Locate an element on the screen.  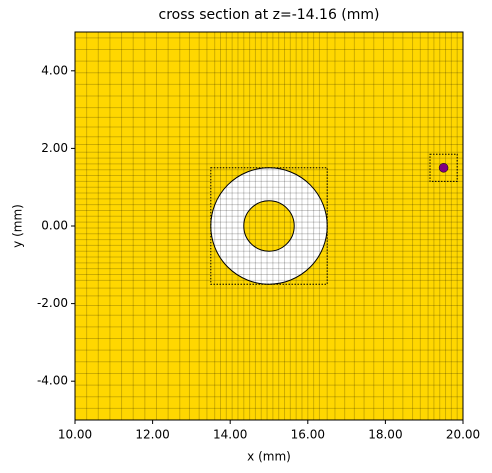
x-axis-label: x (mm) is located at coordinates (269, 457).